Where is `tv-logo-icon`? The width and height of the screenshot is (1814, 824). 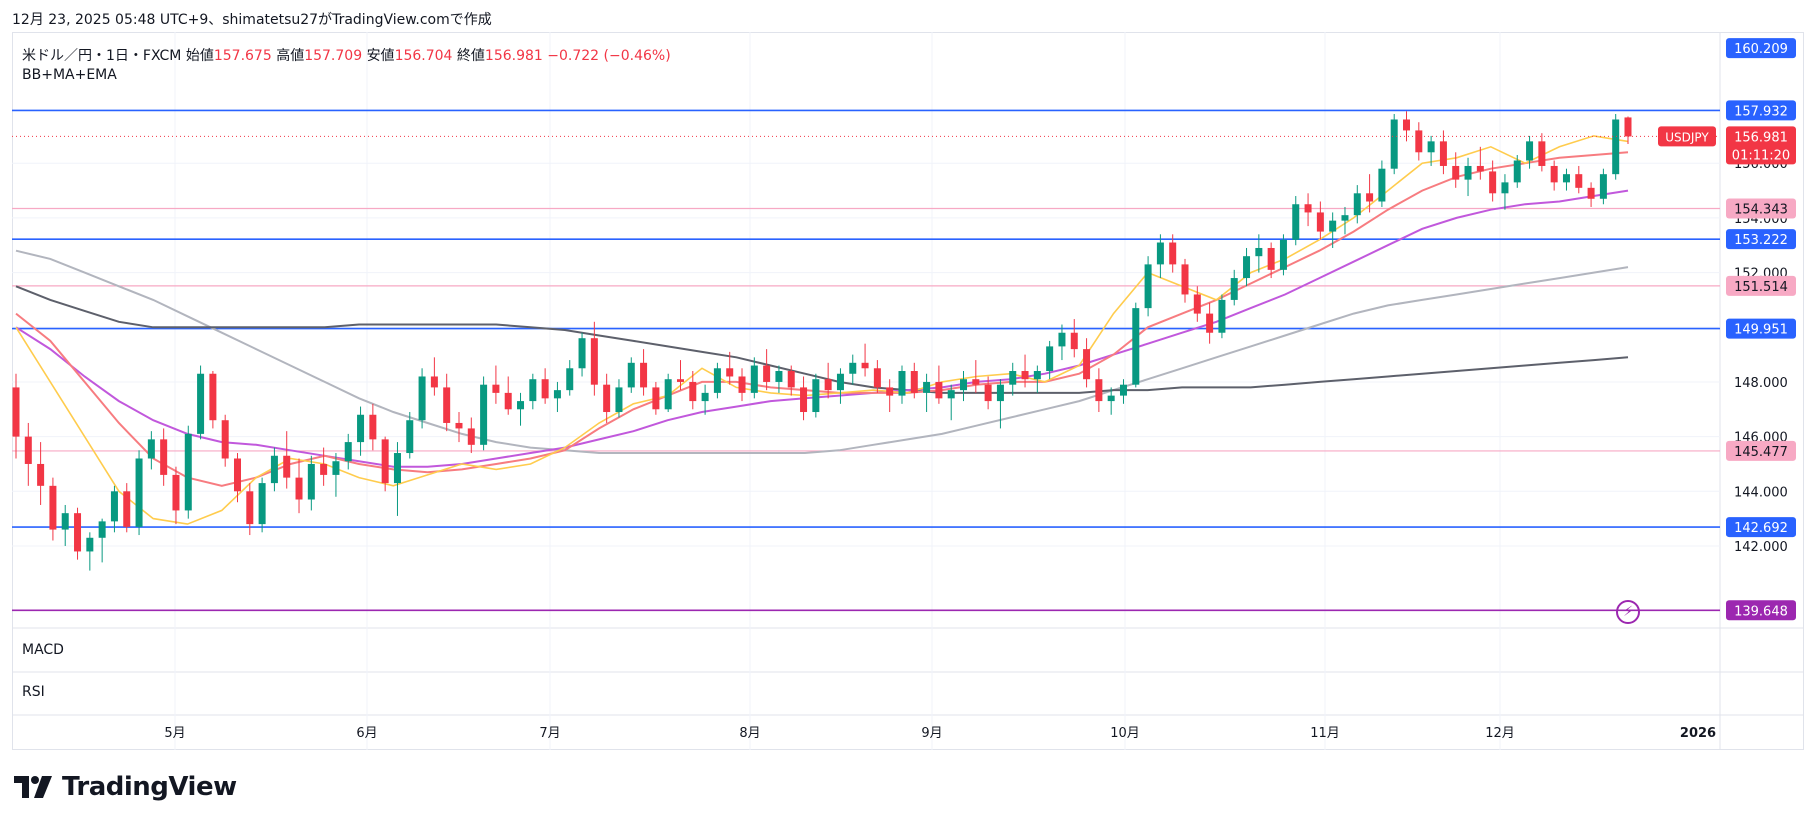
tv-logo-icon is located at coordinates (33, 787).